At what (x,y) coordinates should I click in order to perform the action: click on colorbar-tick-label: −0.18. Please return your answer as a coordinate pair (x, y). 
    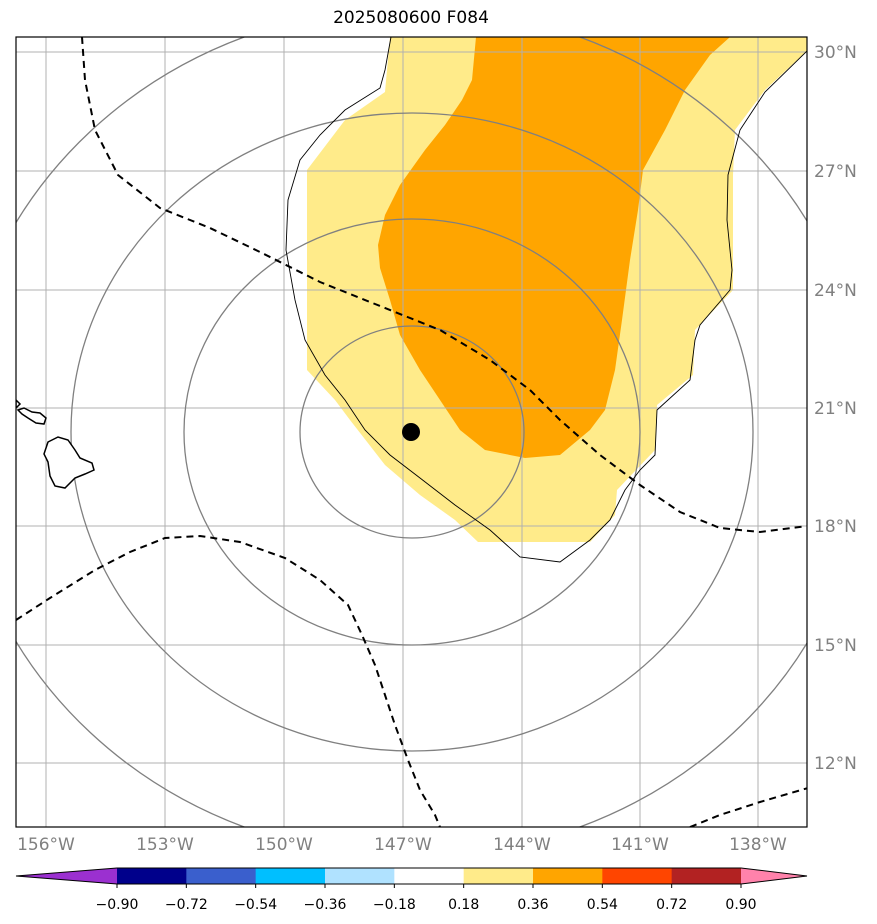
    Looking at the image, I should click on (394, 905).